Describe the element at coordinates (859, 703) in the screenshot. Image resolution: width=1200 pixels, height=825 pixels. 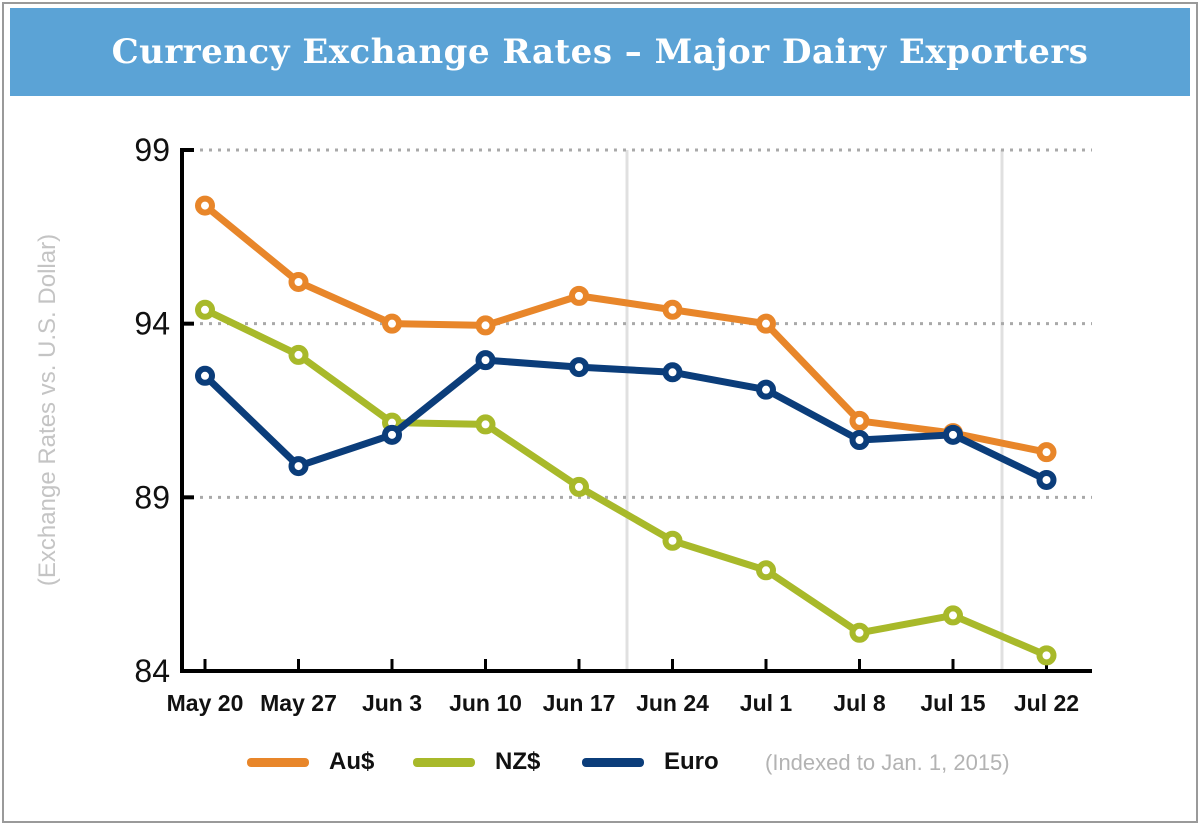
I see `x-tick-label: Jul 8` at that location.